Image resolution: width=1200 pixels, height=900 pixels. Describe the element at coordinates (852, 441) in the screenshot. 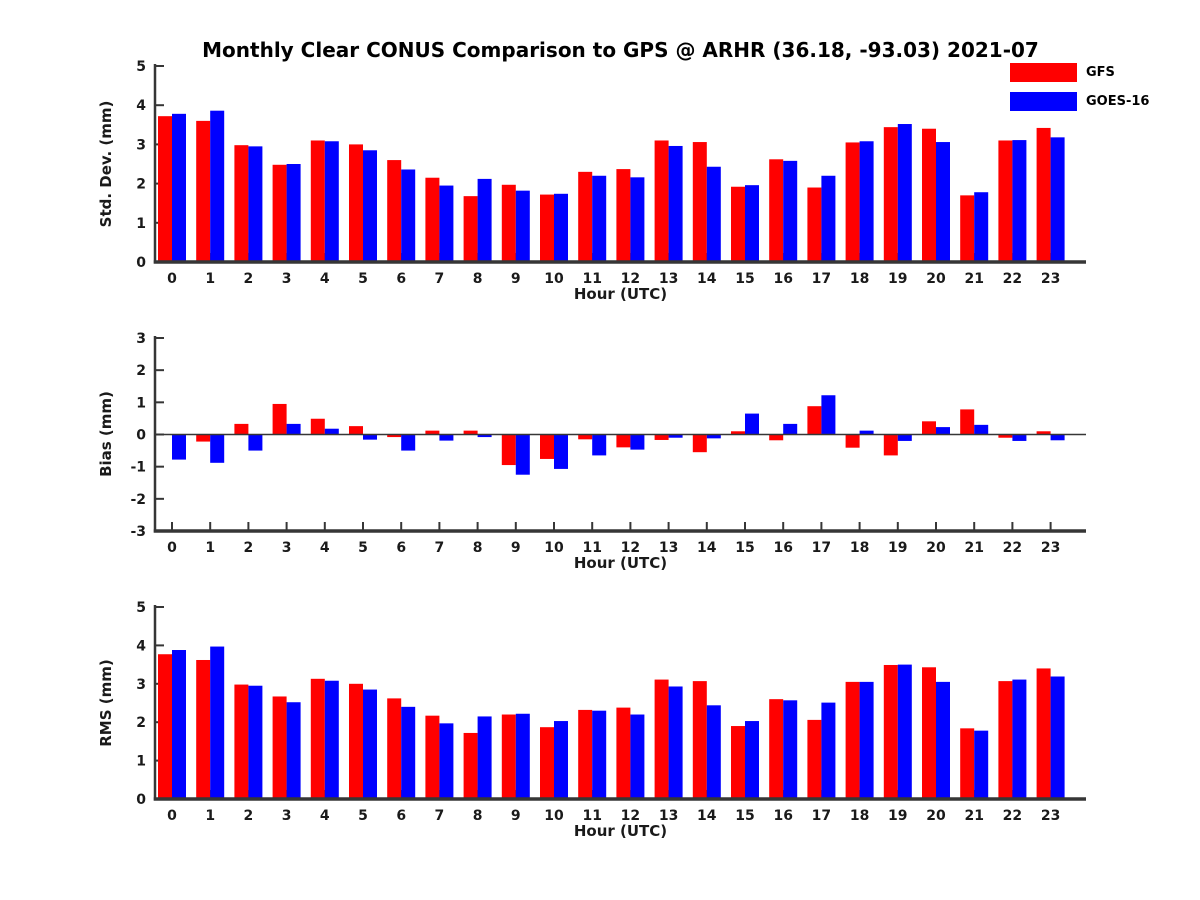

I see `bar-bias-gfs-h18` at that location.